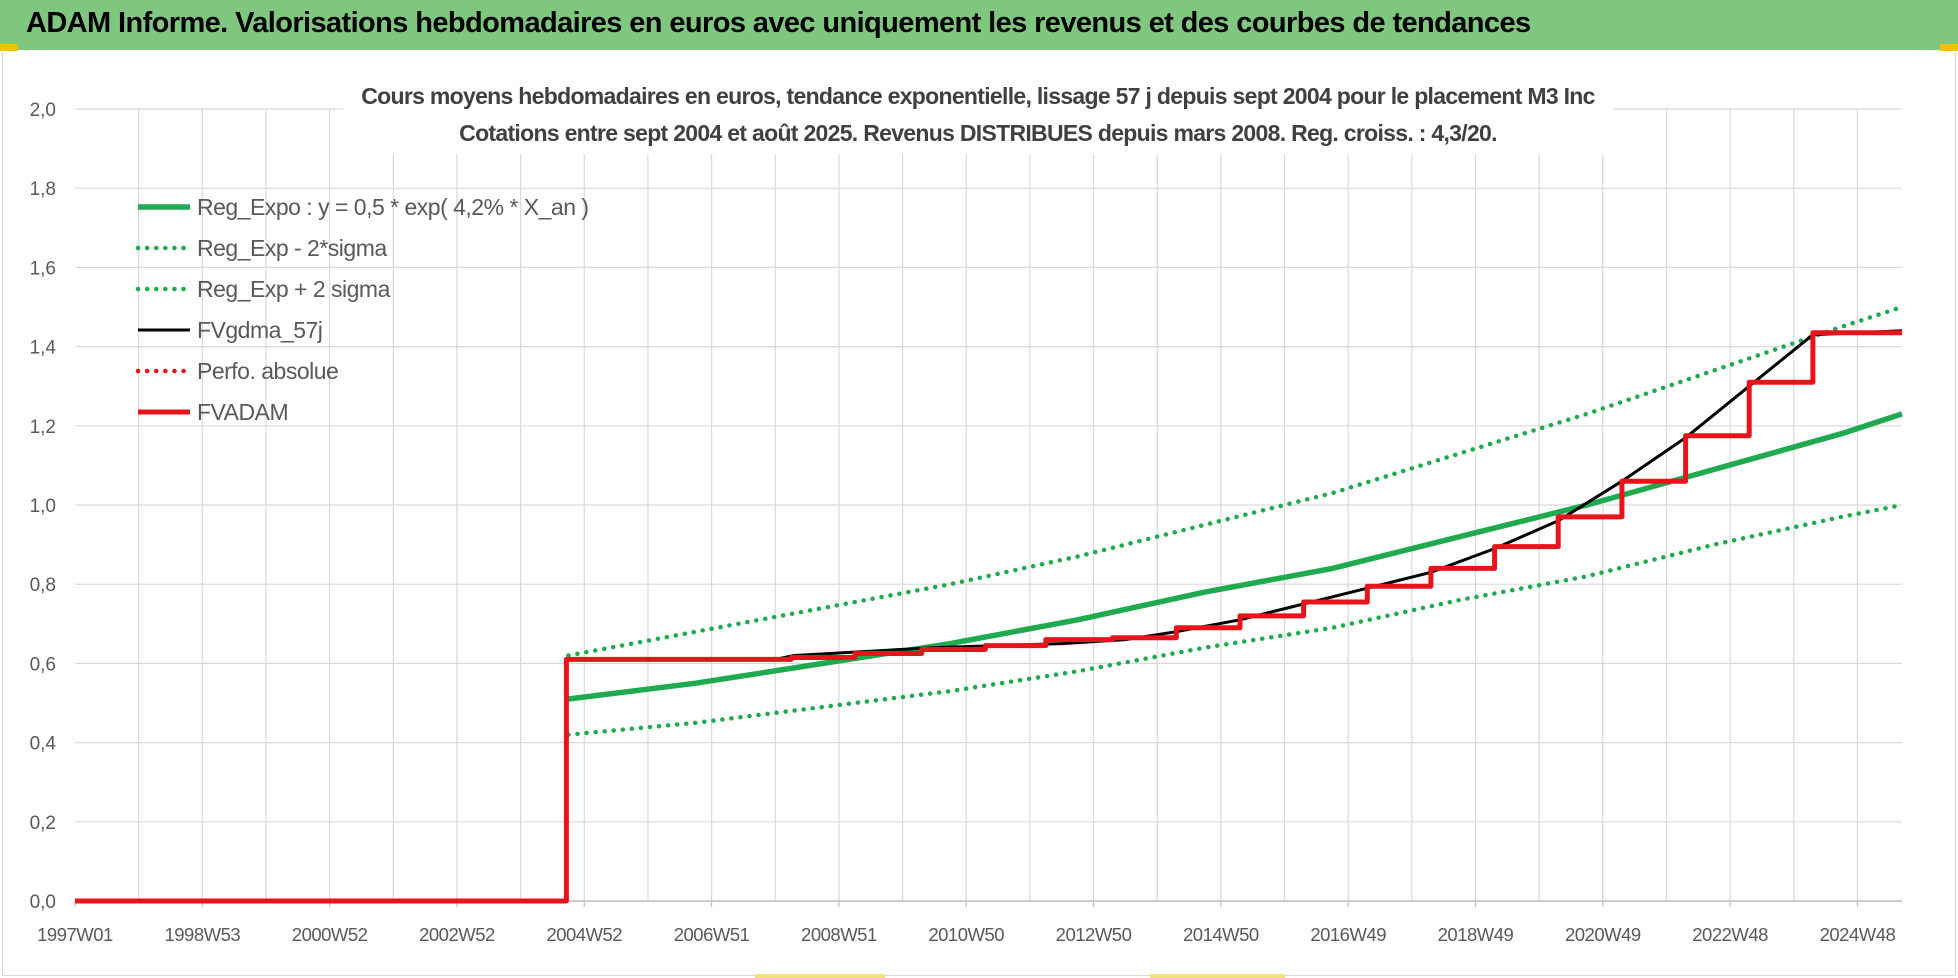 This screenshot has width=1958, height=978. What do you see at coordinates (43, 268) in the screenshot?
I see `y-tick-label: 1,6` at bounding box center [43, 268].